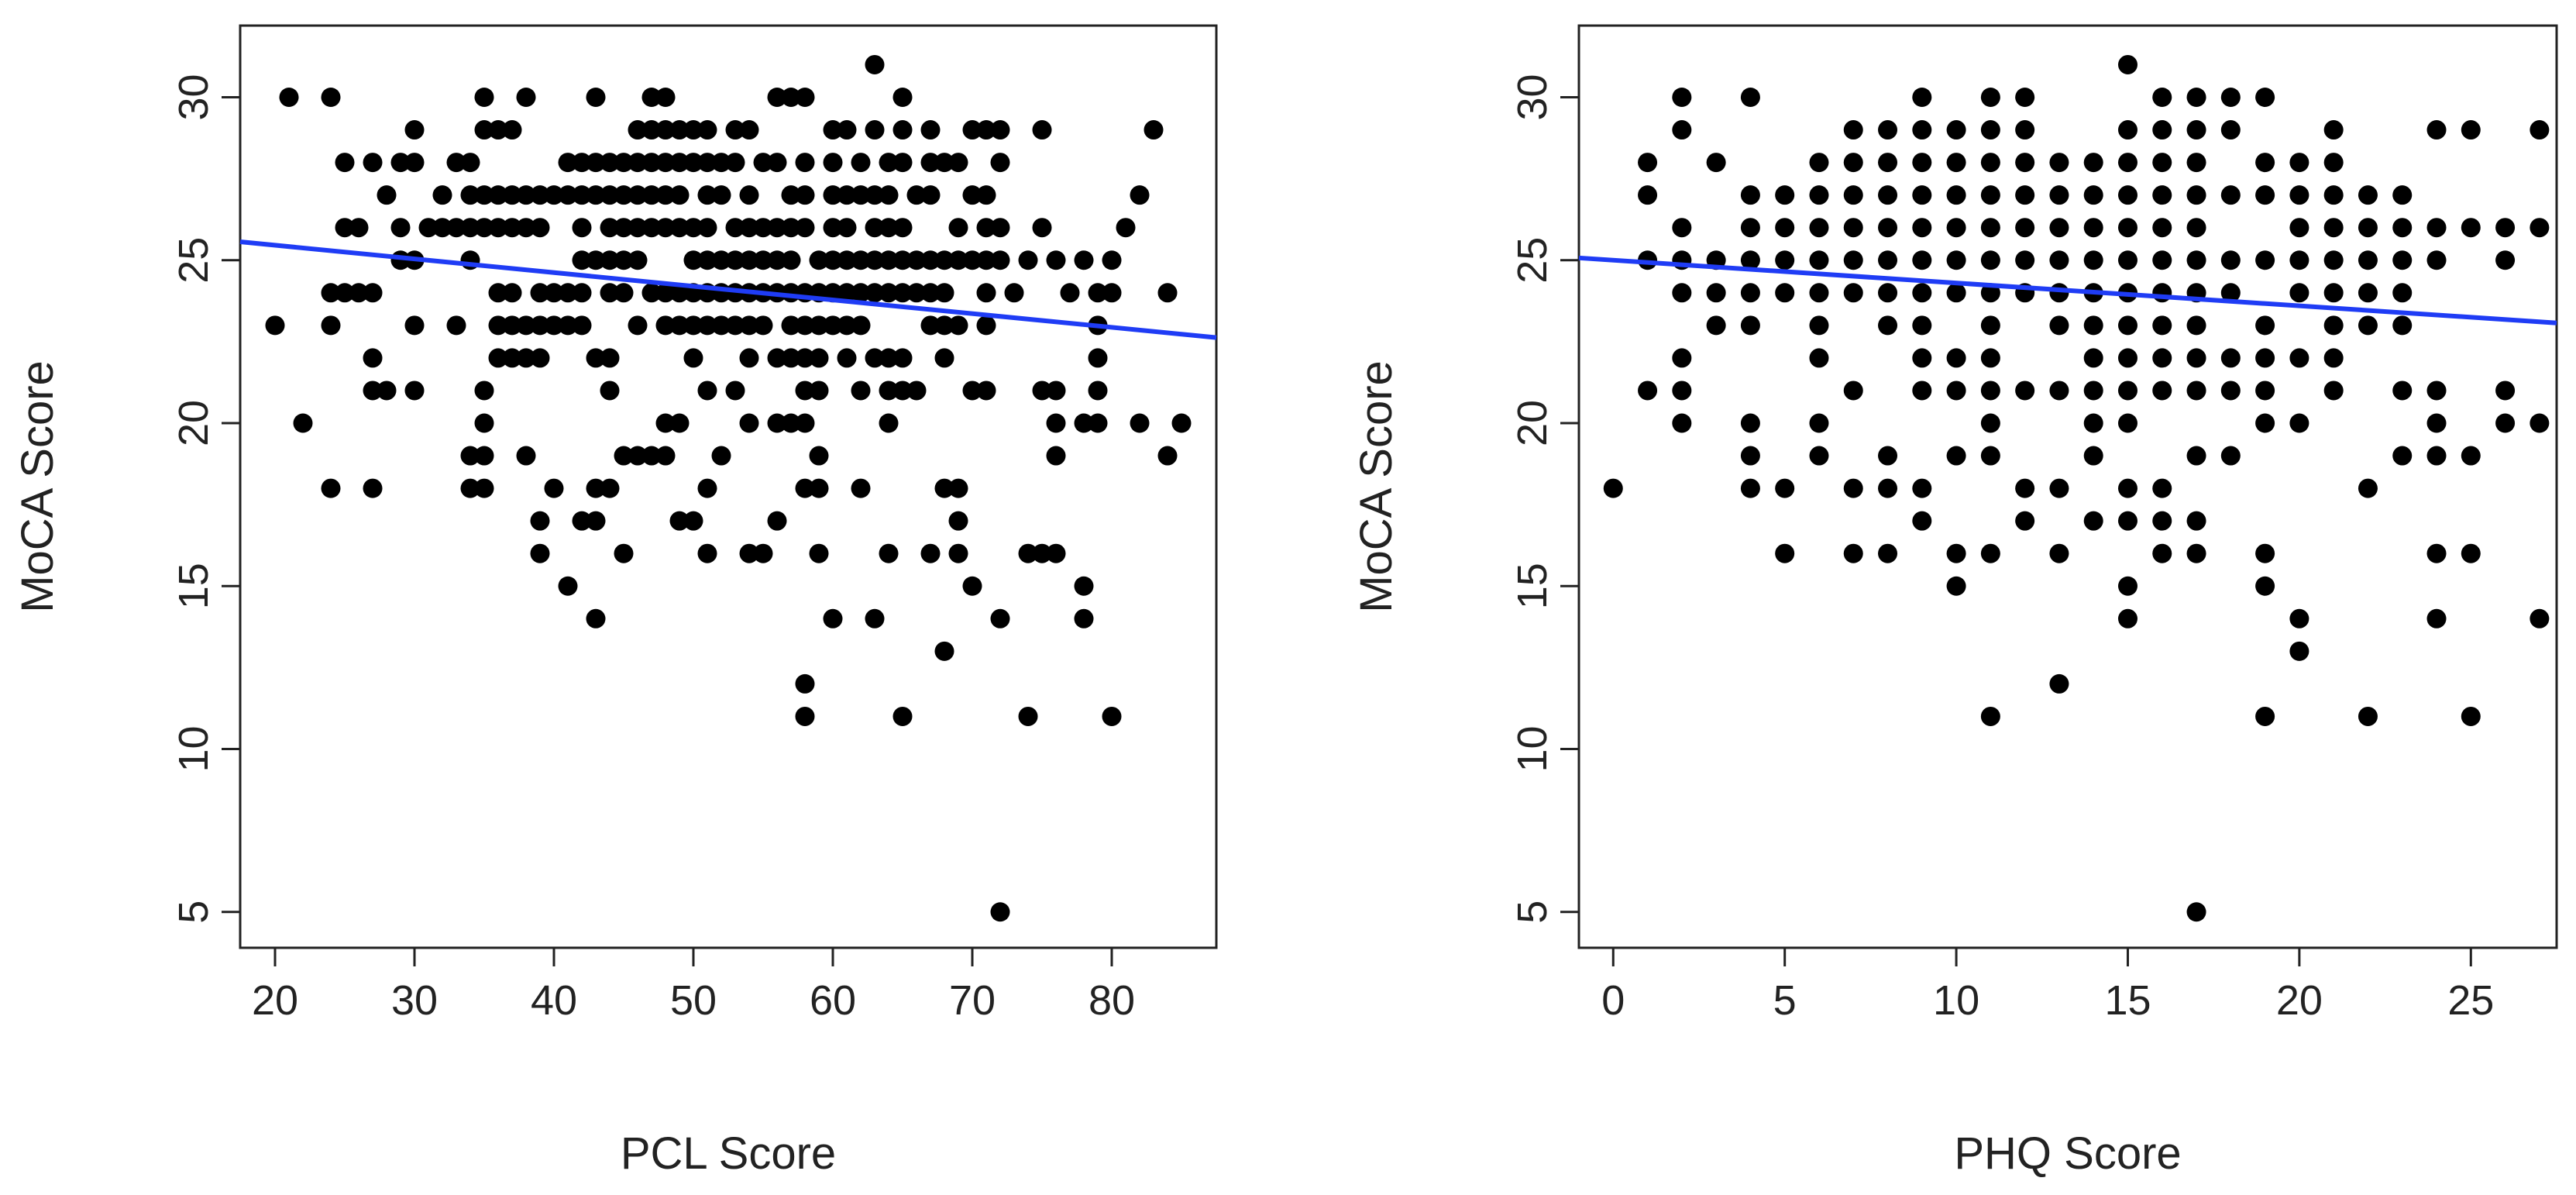  What do you see at coordinates (1532, 261) in the screenshot?
I see `y-tick-label-phq: 25` at bounding box center [1532, 261].